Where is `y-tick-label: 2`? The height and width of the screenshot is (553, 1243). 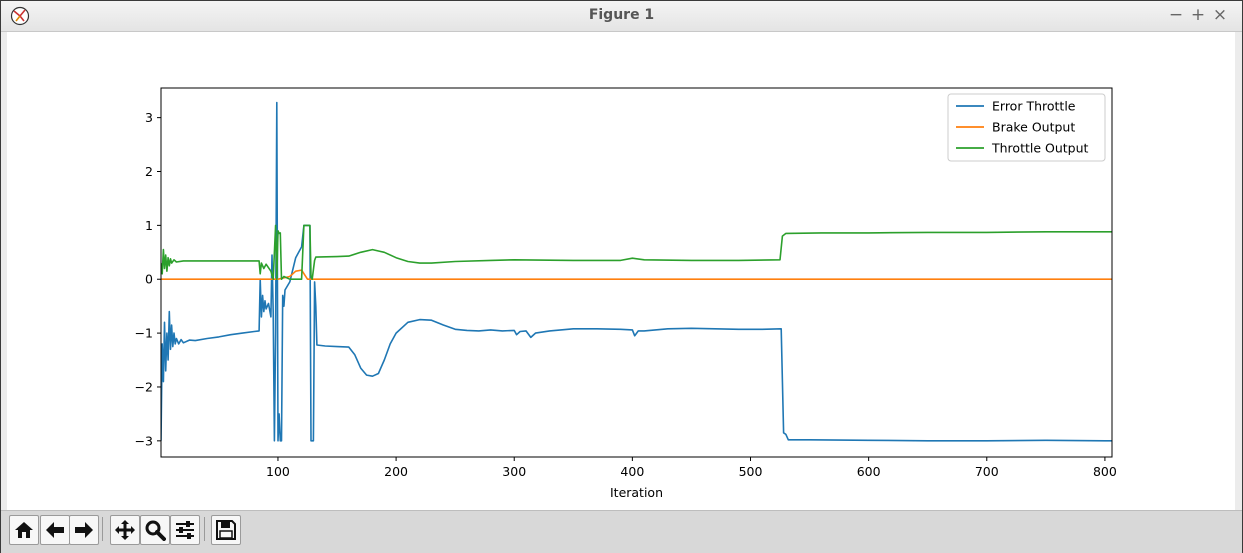
y-tick-label: 2 is located at coordinates (149, 171).